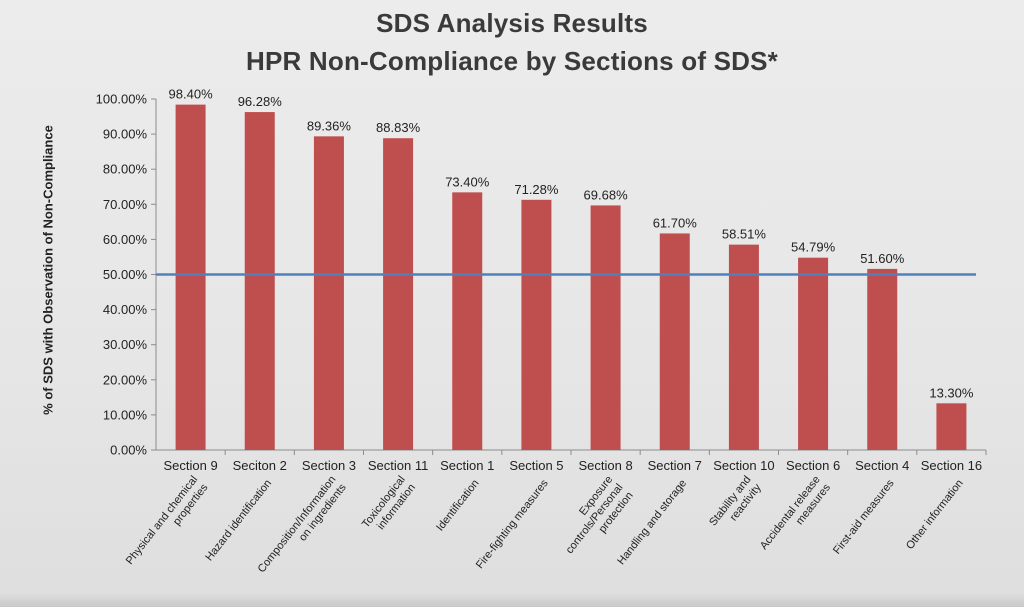  I want to click on x-category-description: Fire-fighting measures, so click(512, 524).